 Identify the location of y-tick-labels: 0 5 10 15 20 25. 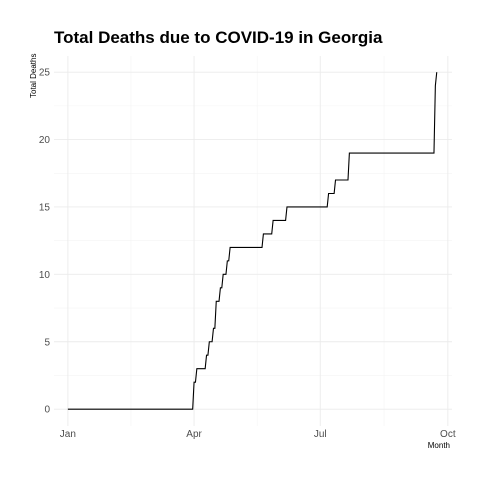
(45, 242).